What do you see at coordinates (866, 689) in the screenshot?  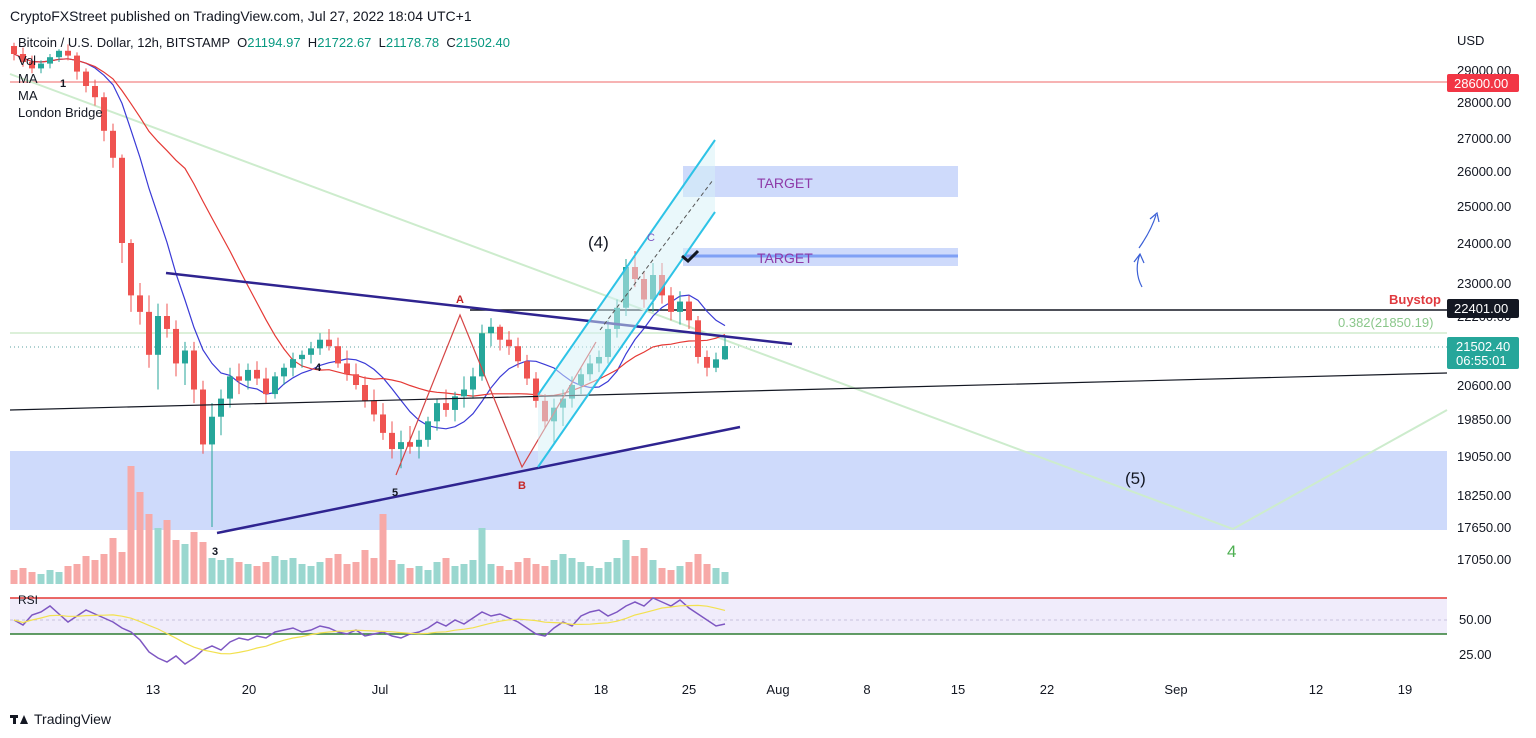 I see `x-tick-label: 8` at bounding box center [866, 689].